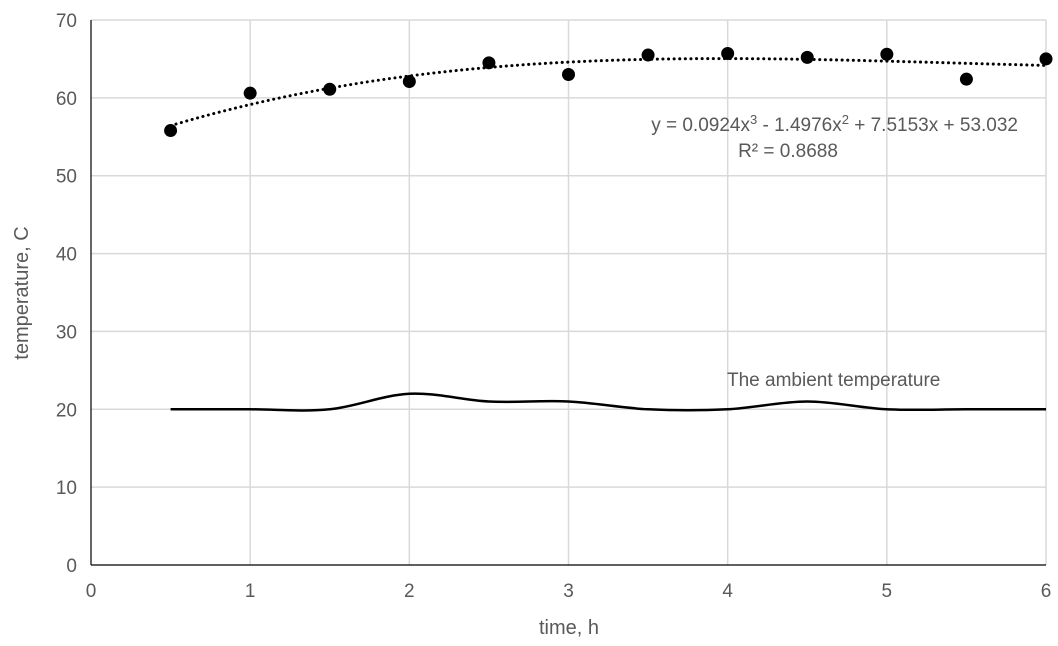 Image resolution: width=1058 pixels, height=646 pixels. I want to click on polynomial-trendline, so click(608, 92).